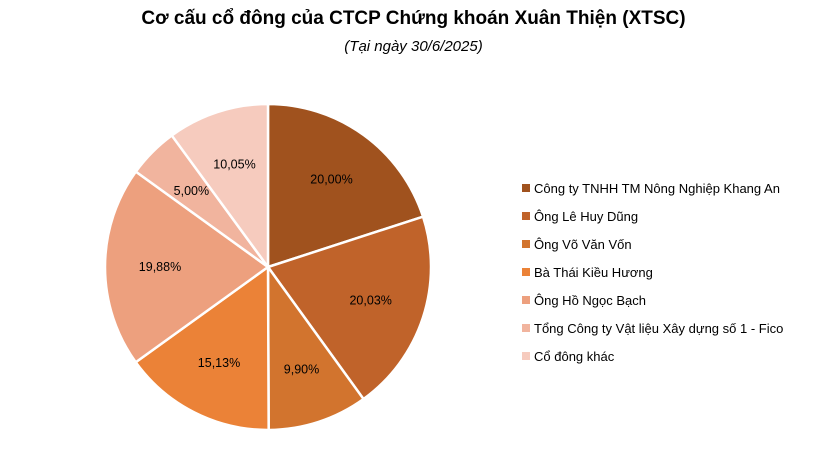 The width and height of the screenshot is (827, 467). What do you see at coordinates (331, 180) in the screenshot?
I see `slice-data-label: 20,00%` at bounding box center [331, 180].